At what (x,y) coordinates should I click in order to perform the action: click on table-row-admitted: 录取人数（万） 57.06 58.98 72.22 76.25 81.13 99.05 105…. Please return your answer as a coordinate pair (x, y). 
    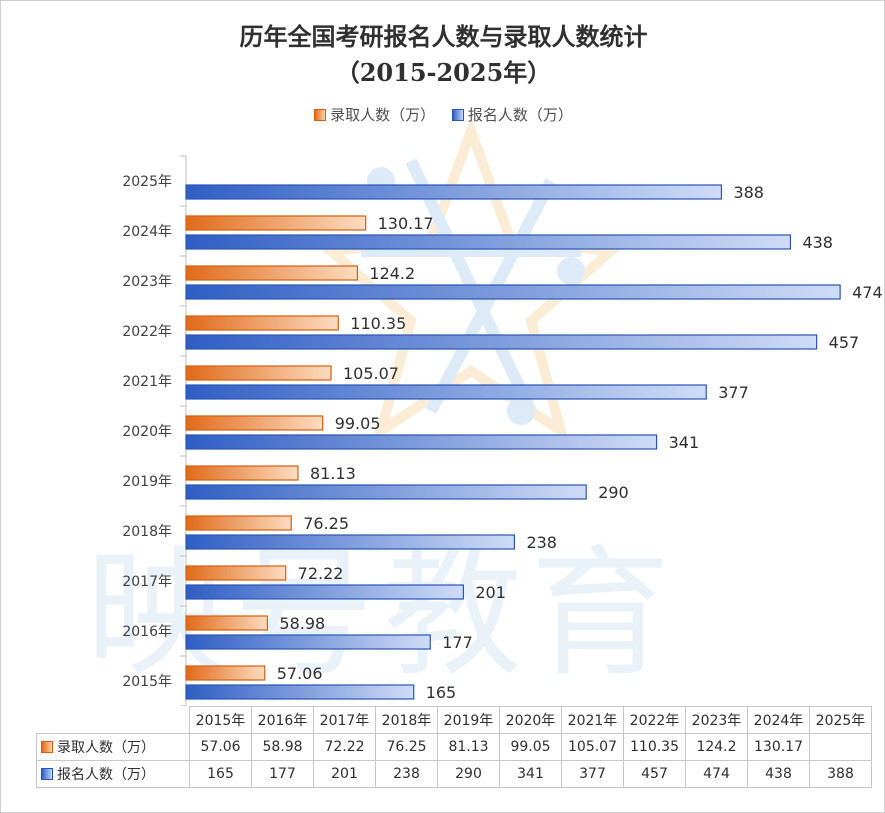
    Looking at the image, I should click on (454, 747).